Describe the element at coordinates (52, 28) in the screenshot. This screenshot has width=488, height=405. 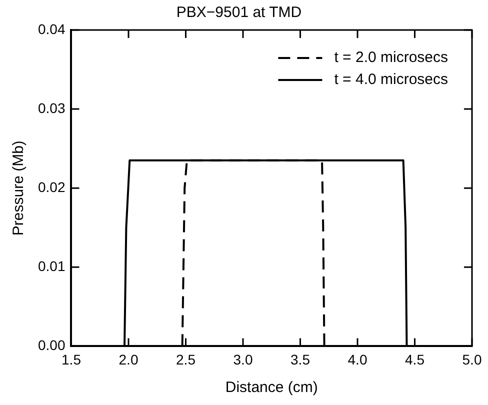
I see `y-tick-label: 0.04` at that location.